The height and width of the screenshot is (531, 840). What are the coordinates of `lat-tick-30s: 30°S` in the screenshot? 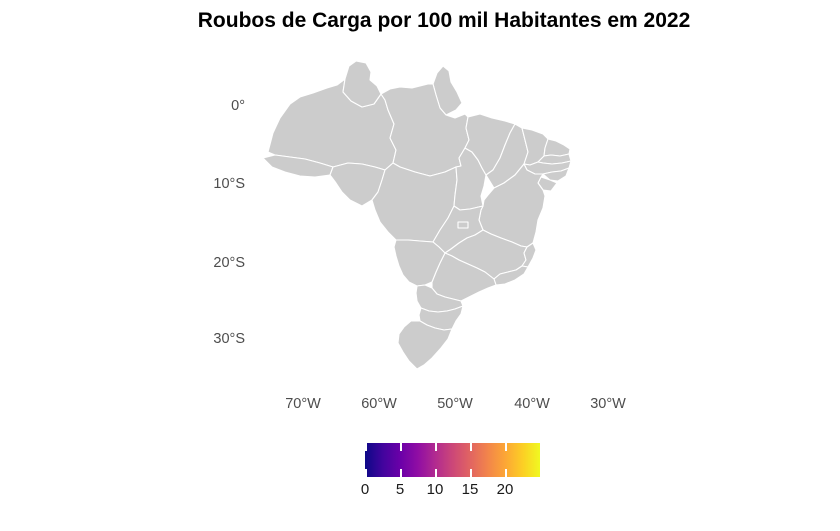 It's located at (229, 339).